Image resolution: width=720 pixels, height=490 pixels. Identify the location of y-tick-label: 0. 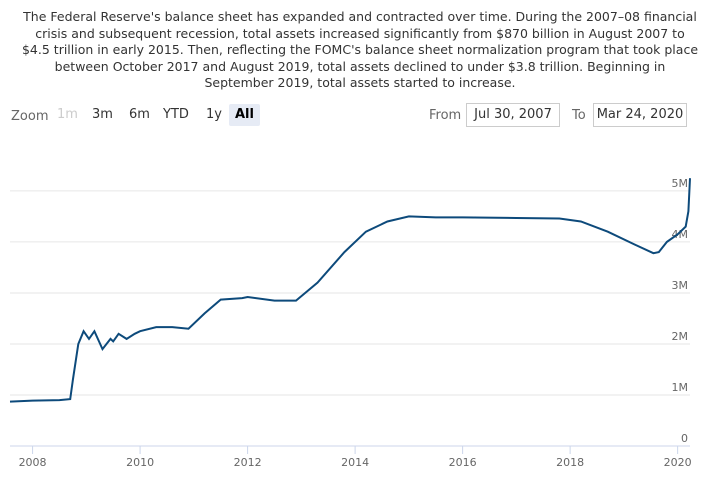
(684, 438).